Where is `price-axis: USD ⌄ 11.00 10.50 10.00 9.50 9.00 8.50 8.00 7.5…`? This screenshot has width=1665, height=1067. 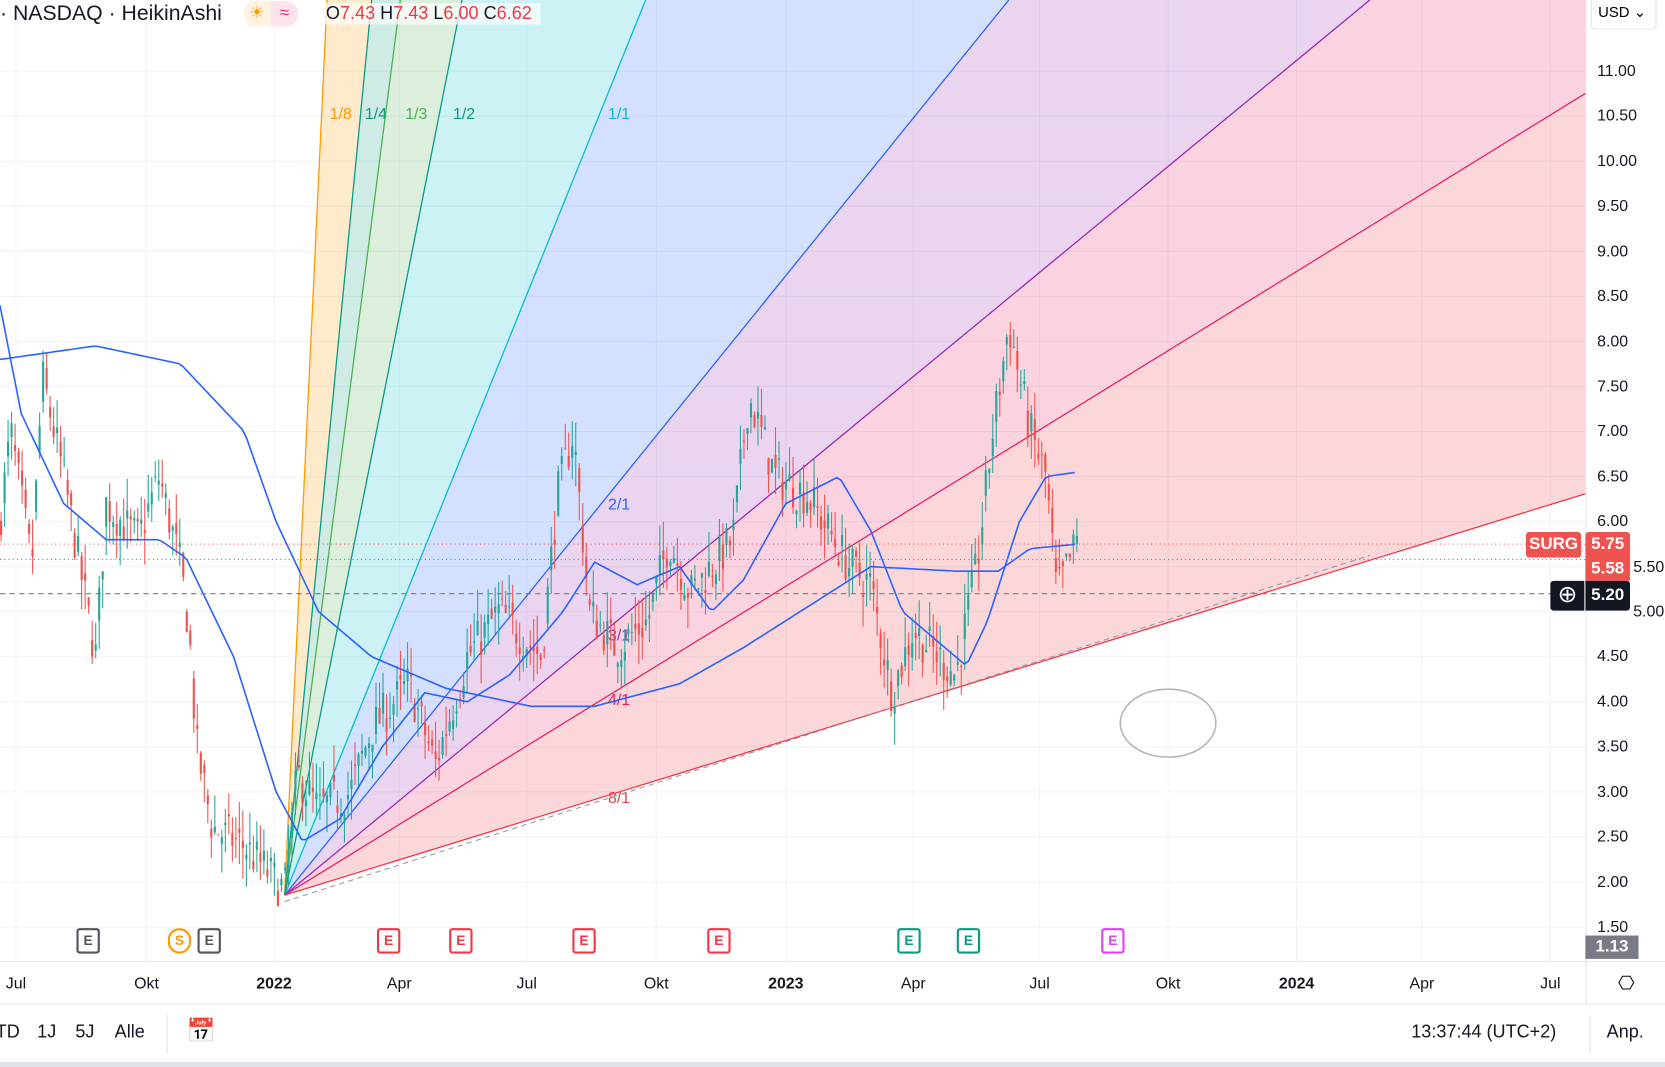
price-axis: USD ⌄ 11.00 10.50 10.00 9.50 9.00 8.50 8.00 7.5… is located at coordinates (1625, 481).